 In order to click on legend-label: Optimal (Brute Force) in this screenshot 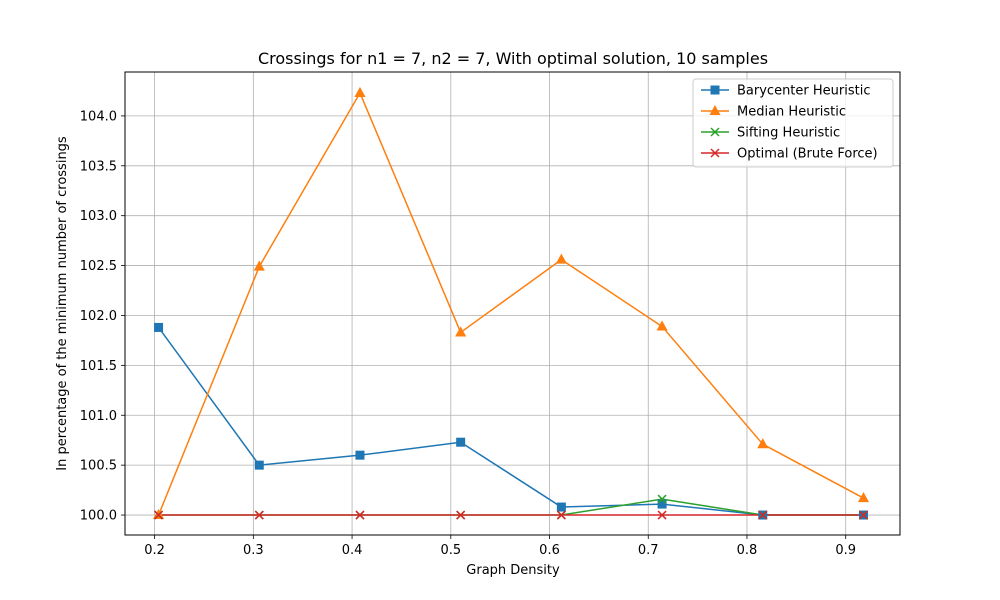, I will do `click(807, 154)`.